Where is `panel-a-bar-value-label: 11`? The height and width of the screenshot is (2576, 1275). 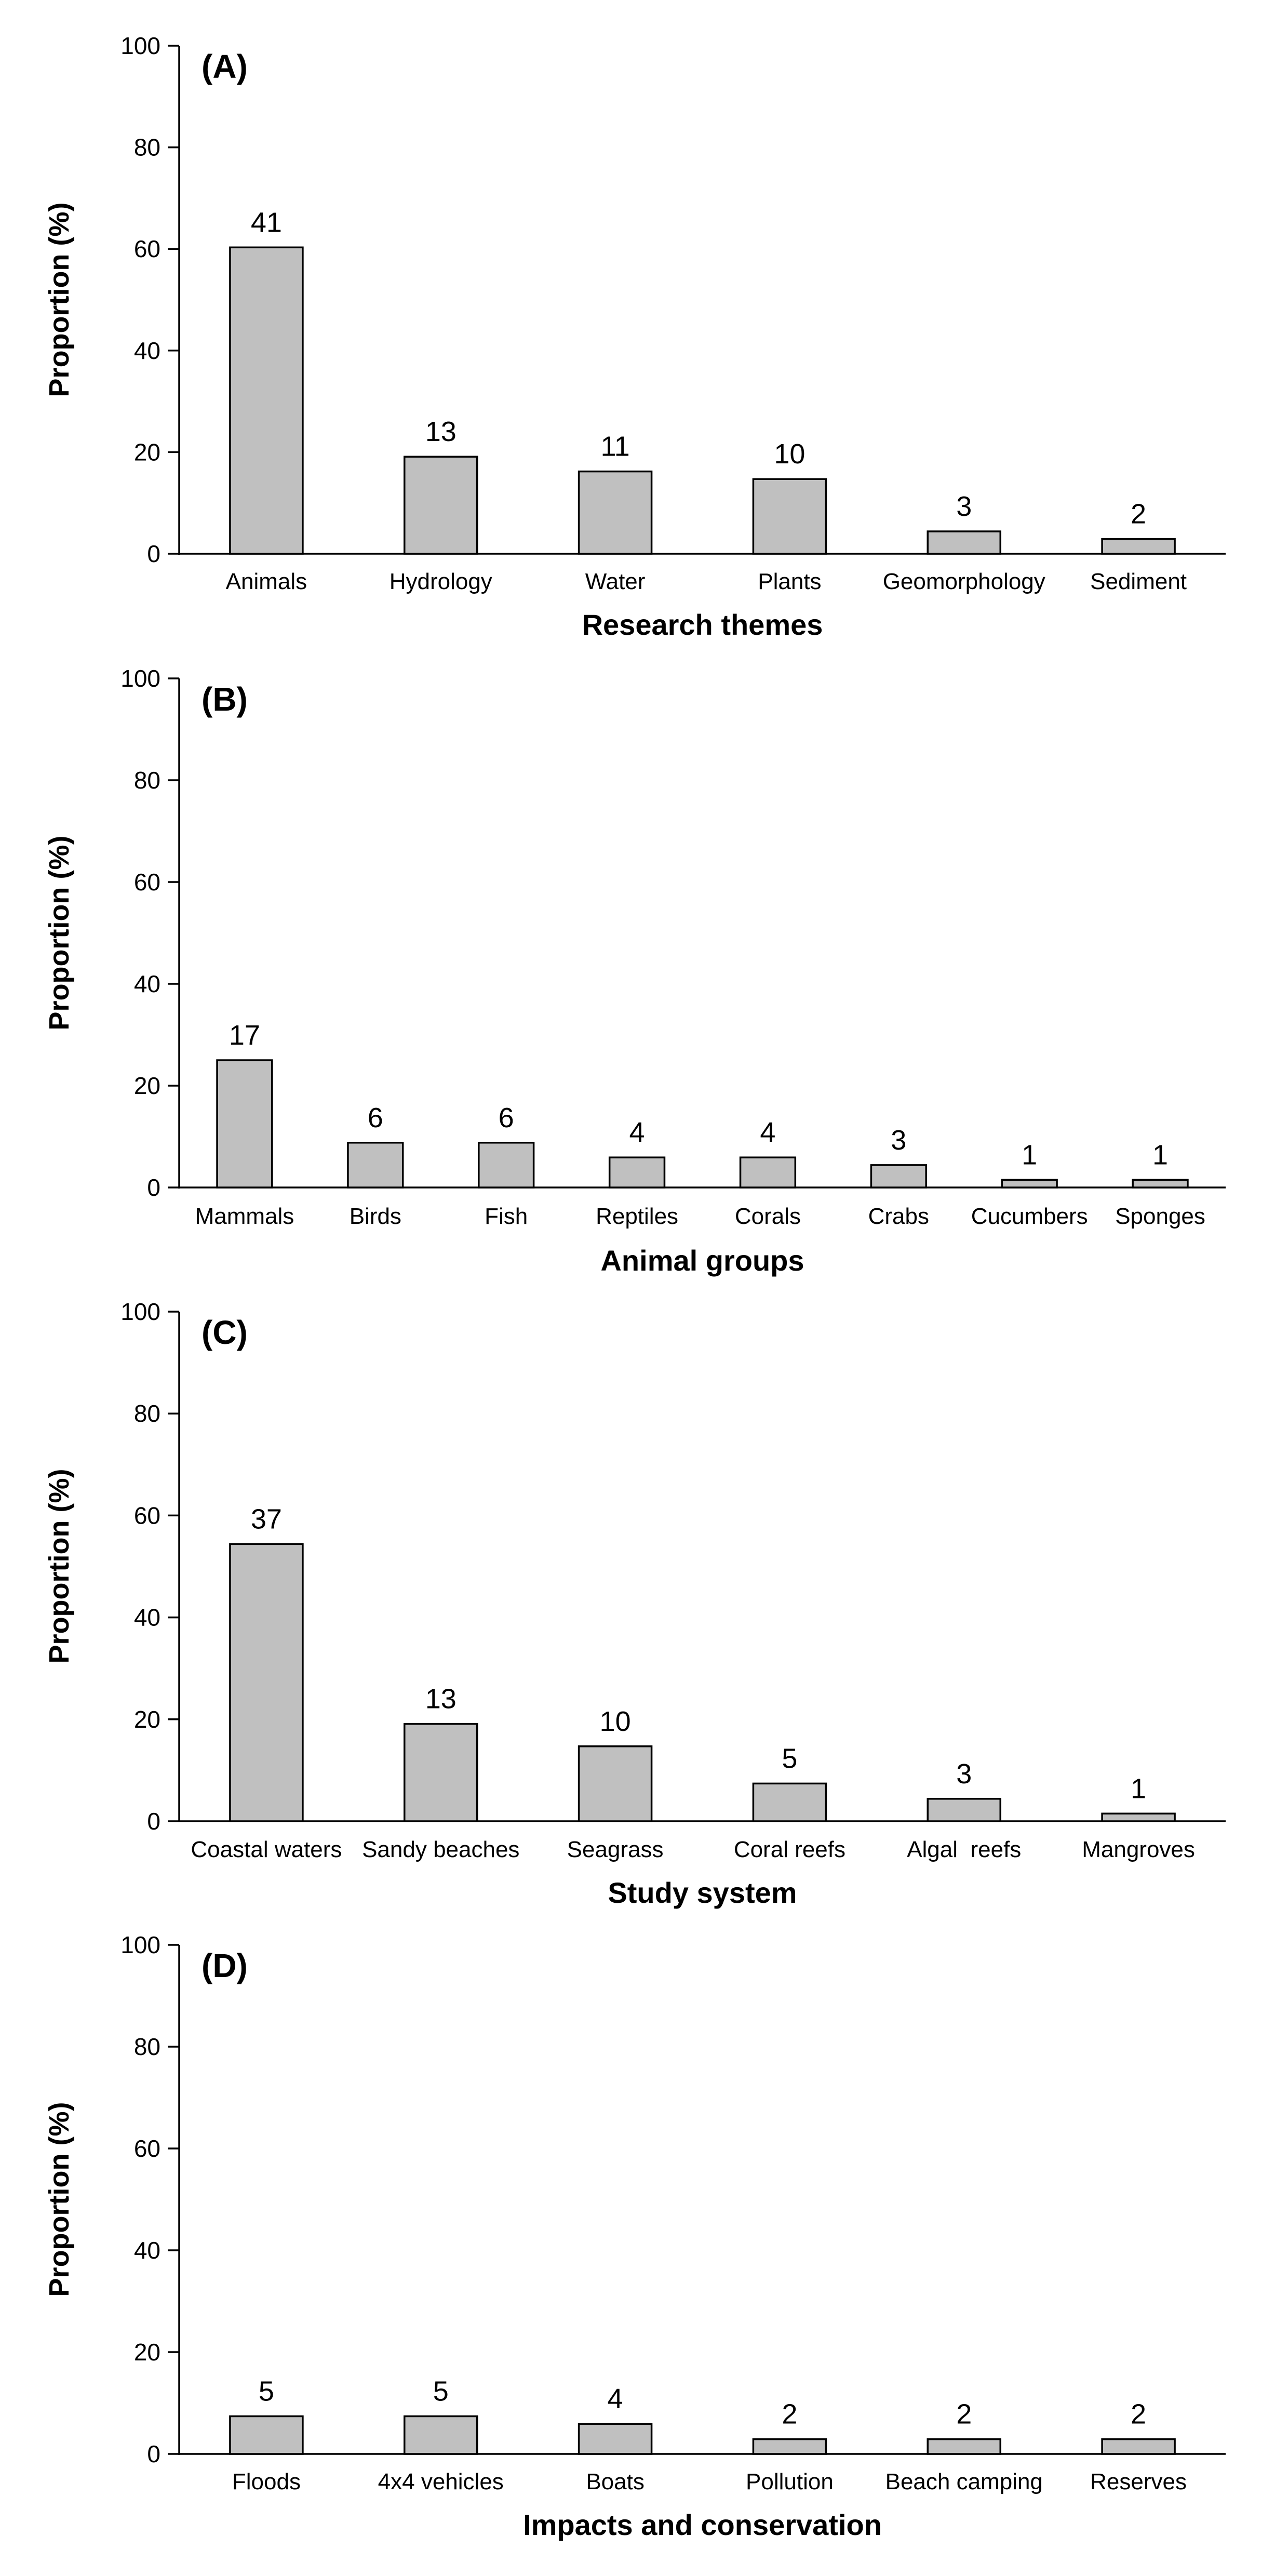 panel-a-bar-value-label: 11 is located at coordinates (616, 446).